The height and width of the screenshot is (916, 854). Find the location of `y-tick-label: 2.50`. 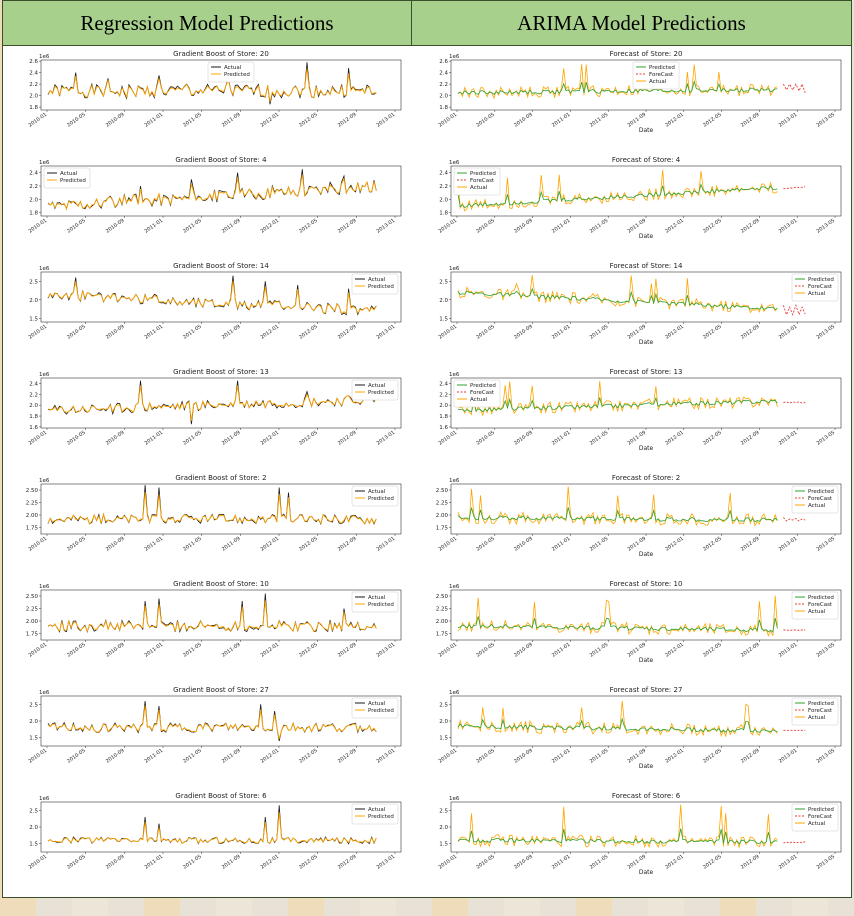

y-tick-label: 2.50 is located at coordinates (32, 491).